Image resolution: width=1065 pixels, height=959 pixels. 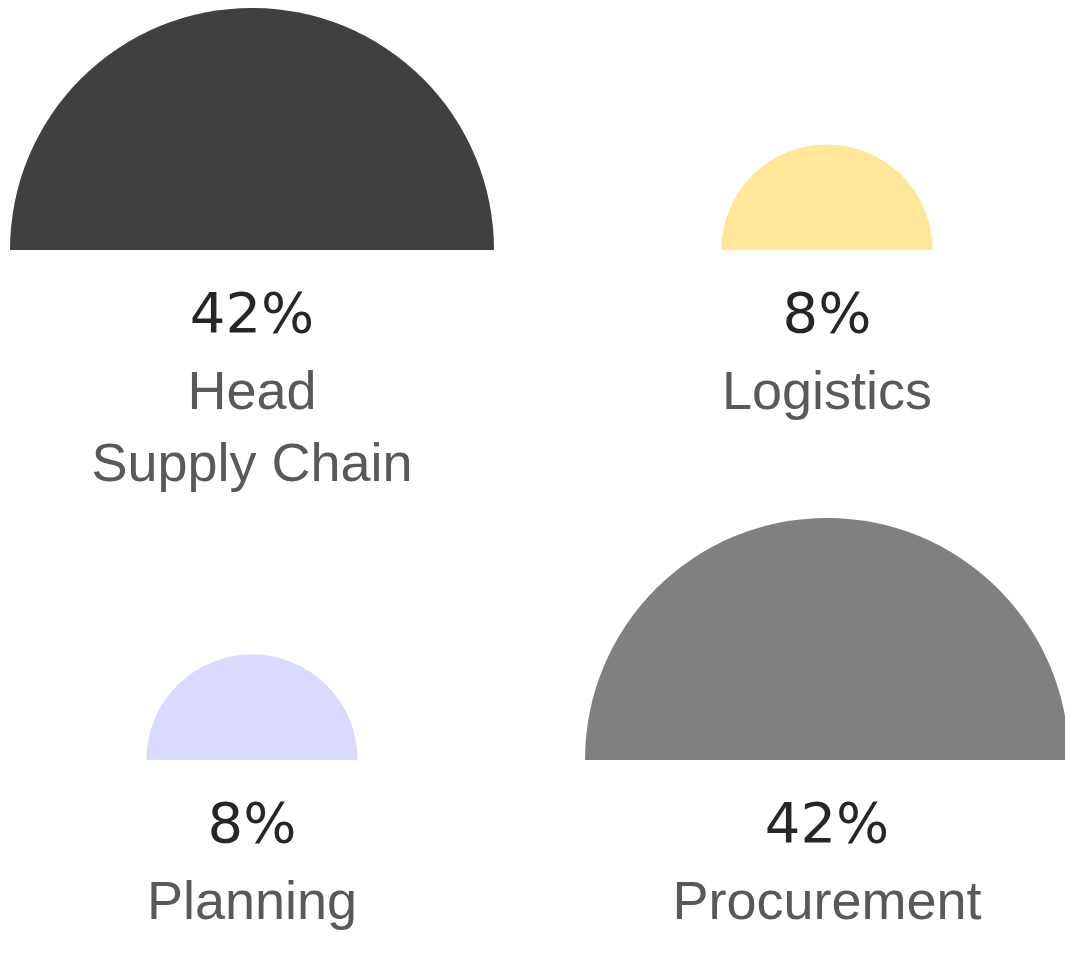 I want to click on category-label: Logistics, so click(x=827, y=390).